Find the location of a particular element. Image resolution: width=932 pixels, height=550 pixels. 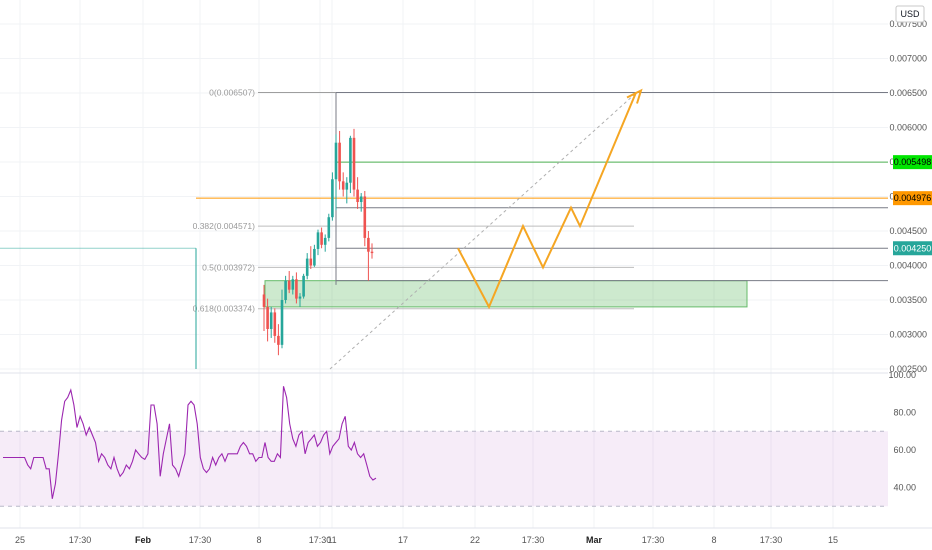

time-tick-label: 11 is located at coordinates (331, 540).